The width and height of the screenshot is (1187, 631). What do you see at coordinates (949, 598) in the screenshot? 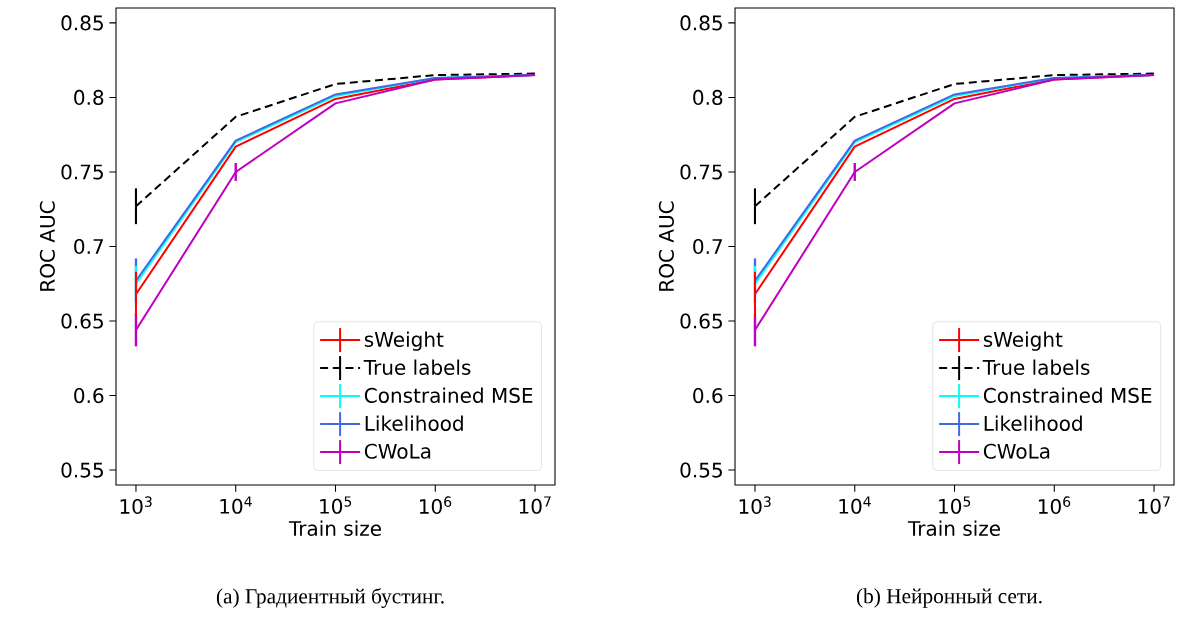
I see `text: (b) Нейронный сети.` at bounding box center [949, 598].